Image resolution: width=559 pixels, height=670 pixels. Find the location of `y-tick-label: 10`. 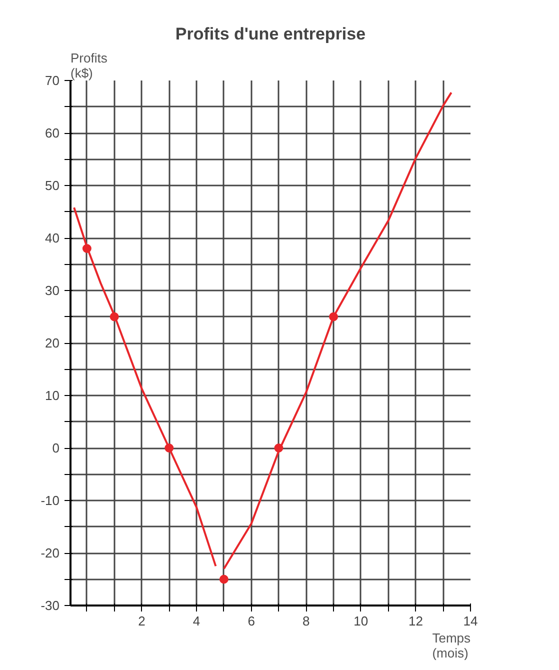

y-tick-label: 10 is located at coordinates (52, 395).